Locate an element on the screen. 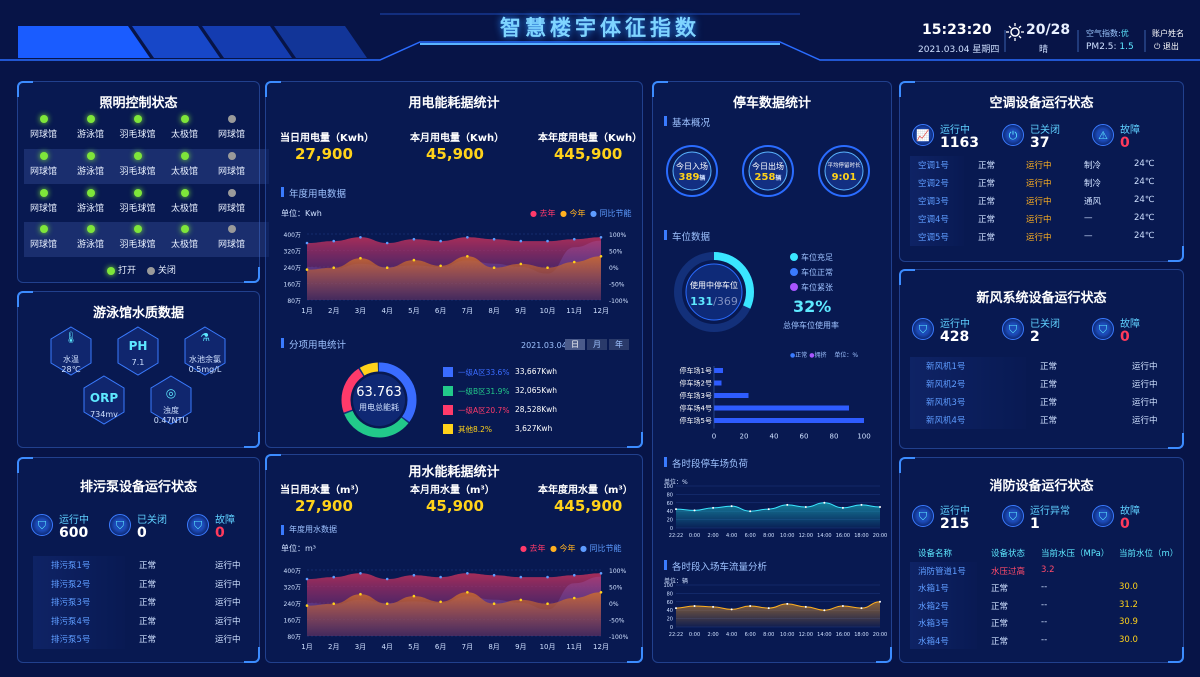 The height and width of the screenshot is (677, 1200). logout-button: ⏻ 退出 is located at coordinates (1166, 46).